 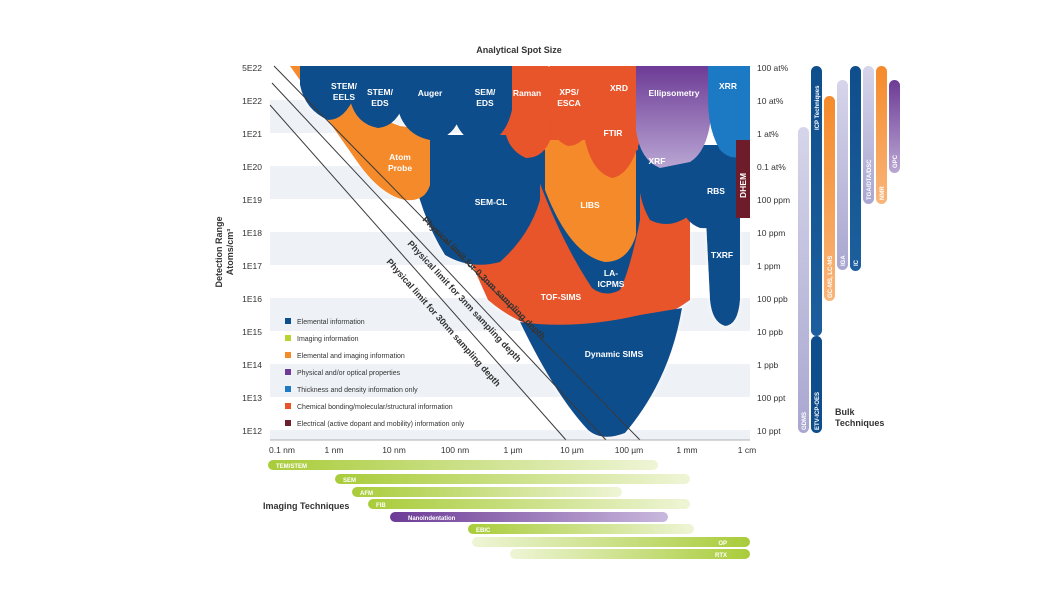 I want to click on y-tick-right: 10 at%, so click(x=770, y=101).